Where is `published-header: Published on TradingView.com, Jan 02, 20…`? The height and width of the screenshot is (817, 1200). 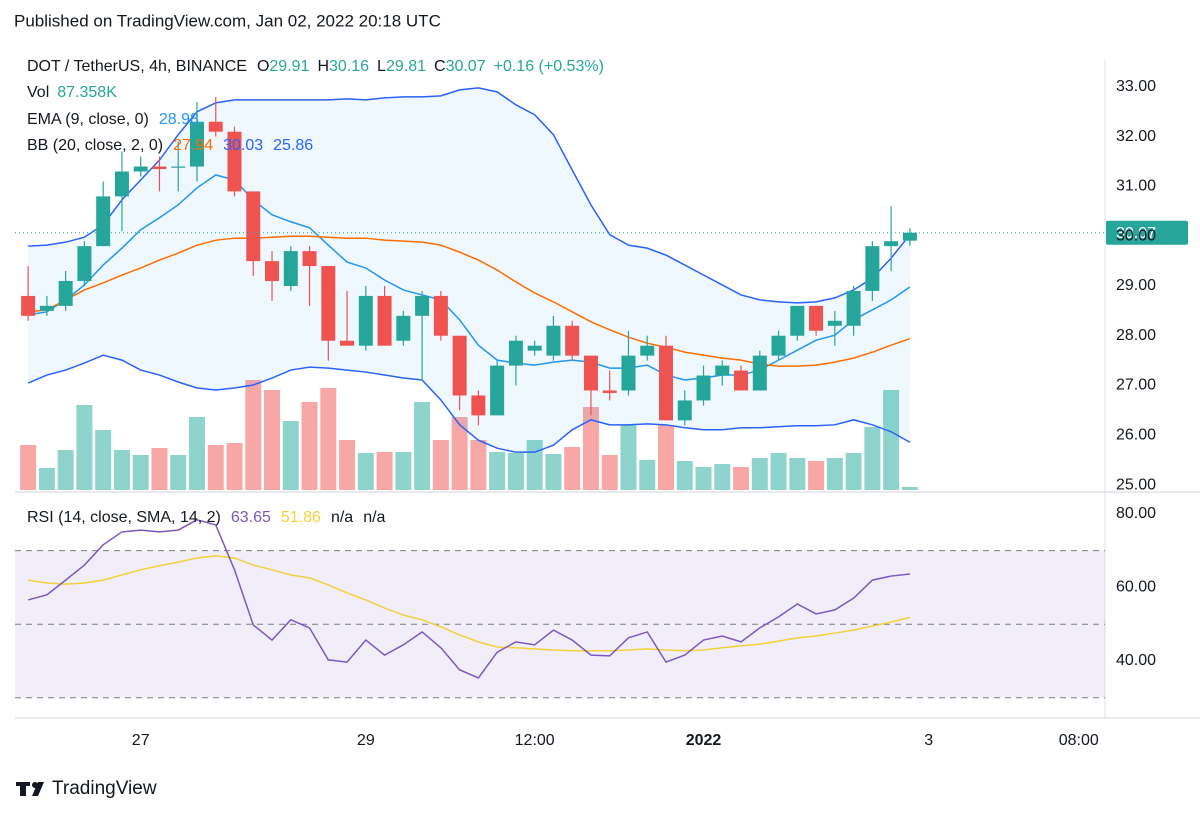
published-header: Published on TradingView.com, Jan 02, 20… is located at coordinates (227, 20).